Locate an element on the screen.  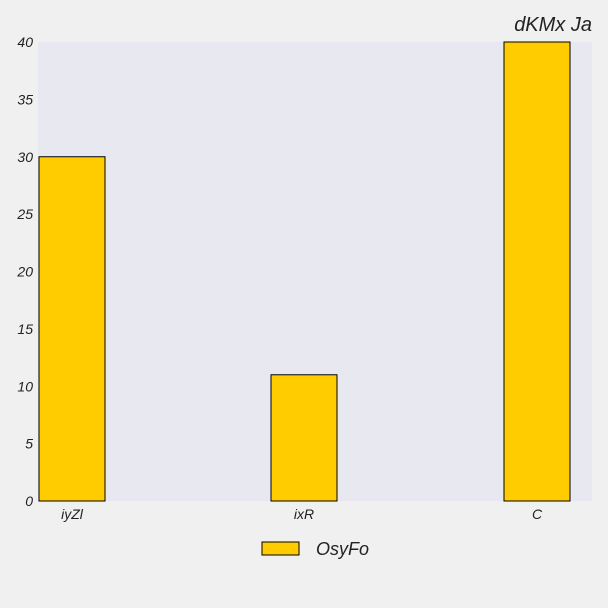
y-tick-label: 15 is located at coordinates (25, 329).